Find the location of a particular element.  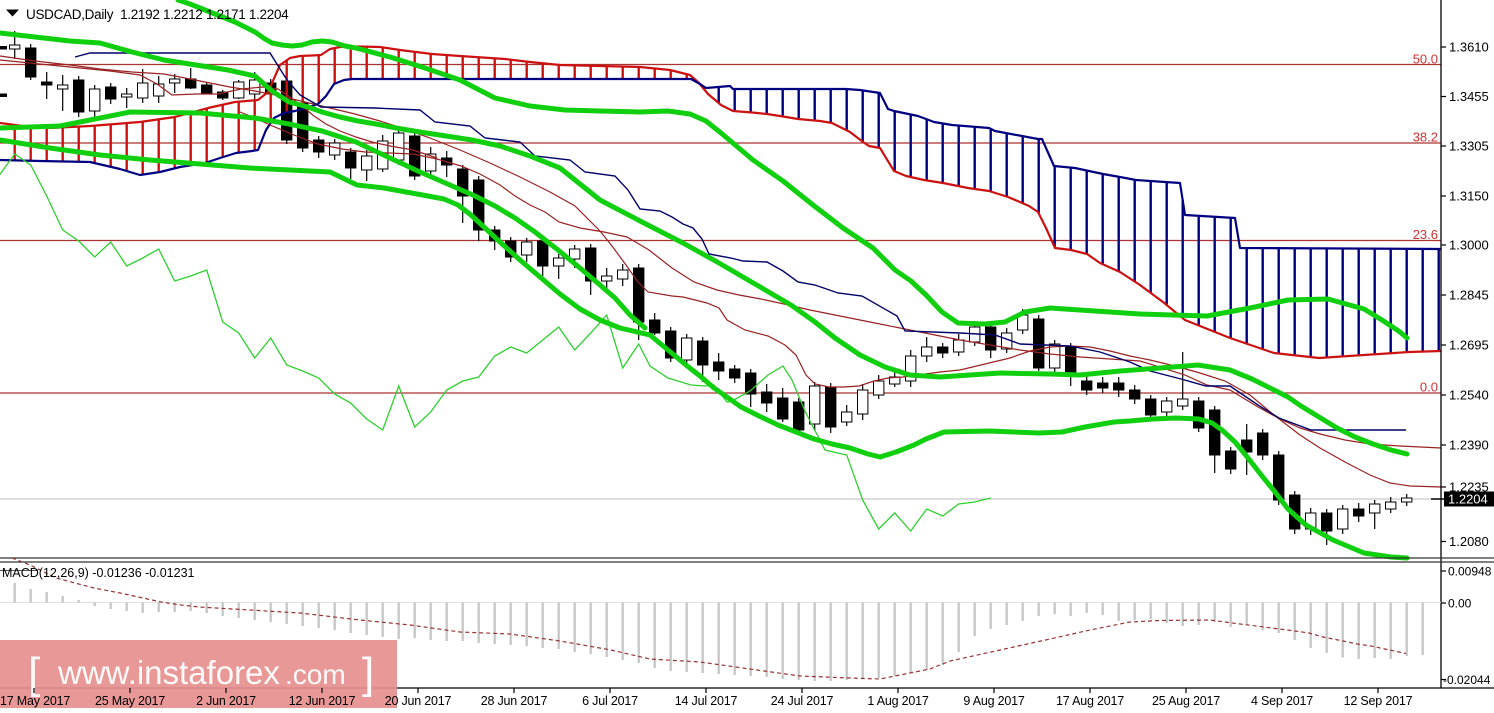

svg-text: 0.00 is located at coordinates (1460, 604).